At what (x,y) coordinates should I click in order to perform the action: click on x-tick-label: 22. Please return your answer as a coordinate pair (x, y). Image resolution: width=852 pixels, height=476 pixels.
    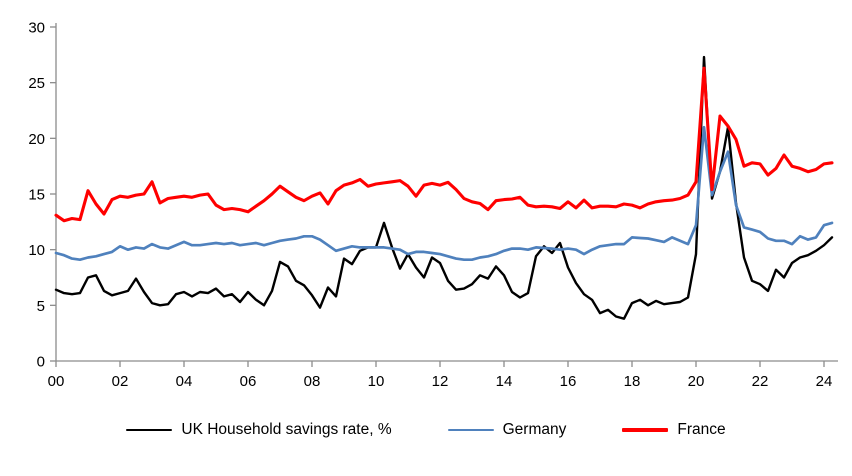
    Looking at the image, I should click on (760, 381).